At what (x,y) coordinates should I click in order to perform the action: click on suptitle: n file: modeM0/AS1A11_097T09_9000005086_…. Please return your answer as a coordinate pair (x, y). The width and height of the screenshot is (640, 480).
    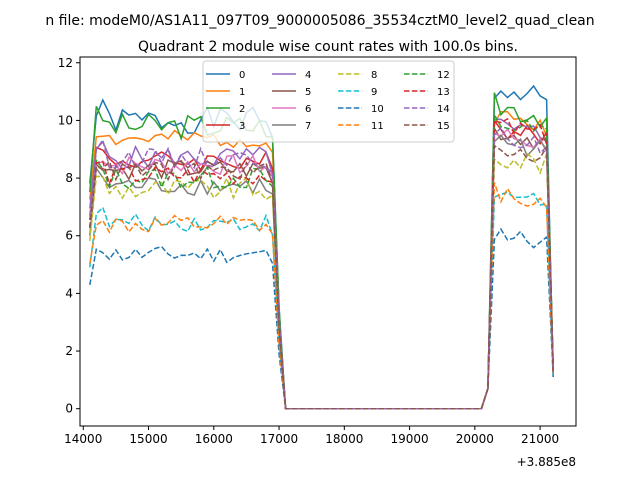
    Looking at the image, I should click on (319, 21).